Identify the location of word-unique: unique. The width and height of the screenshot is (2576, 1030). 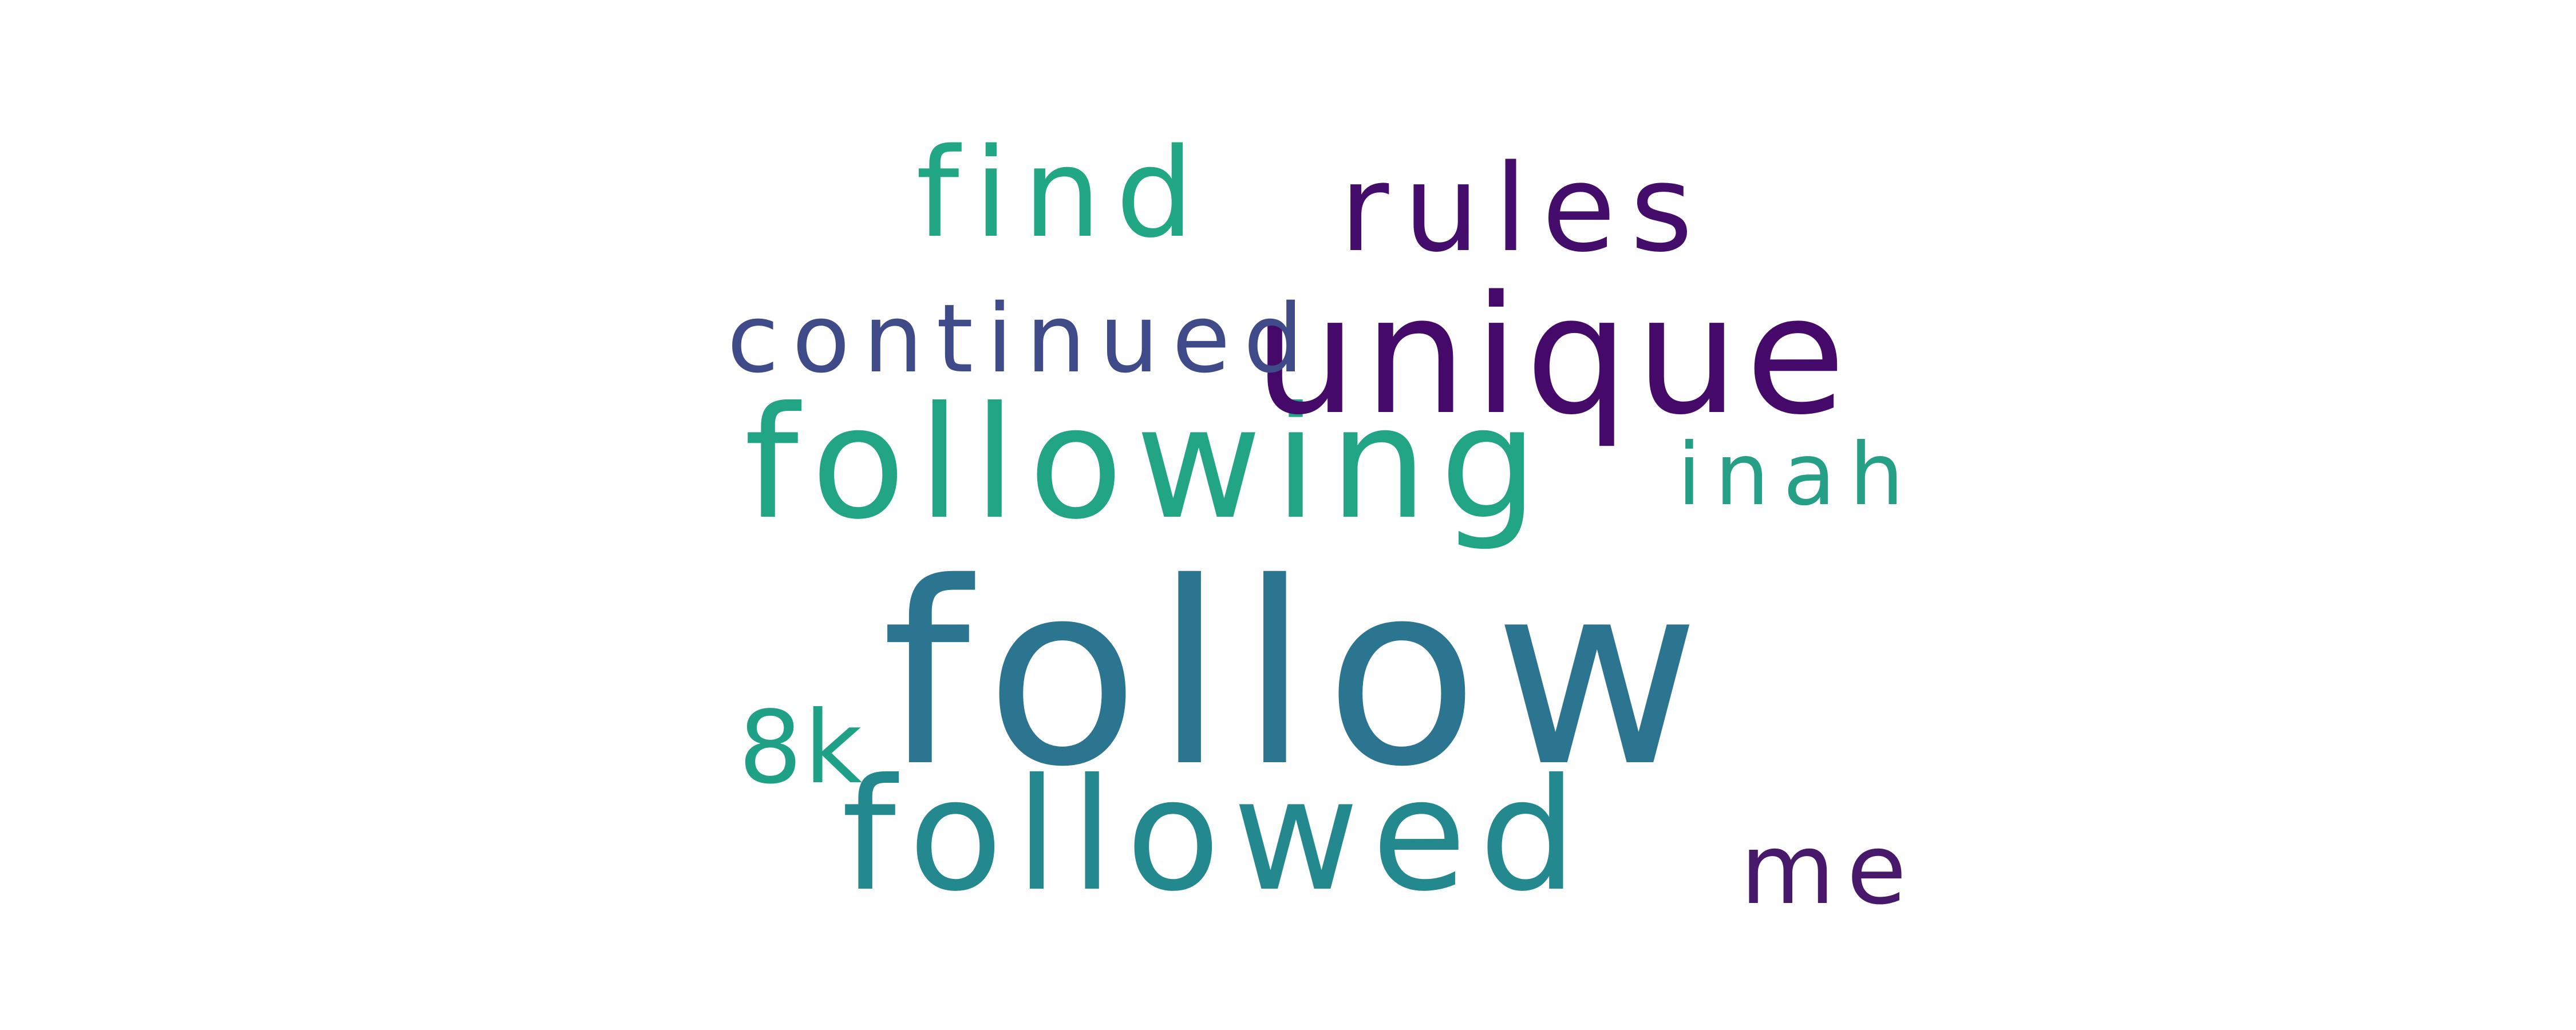
(1553, 356).